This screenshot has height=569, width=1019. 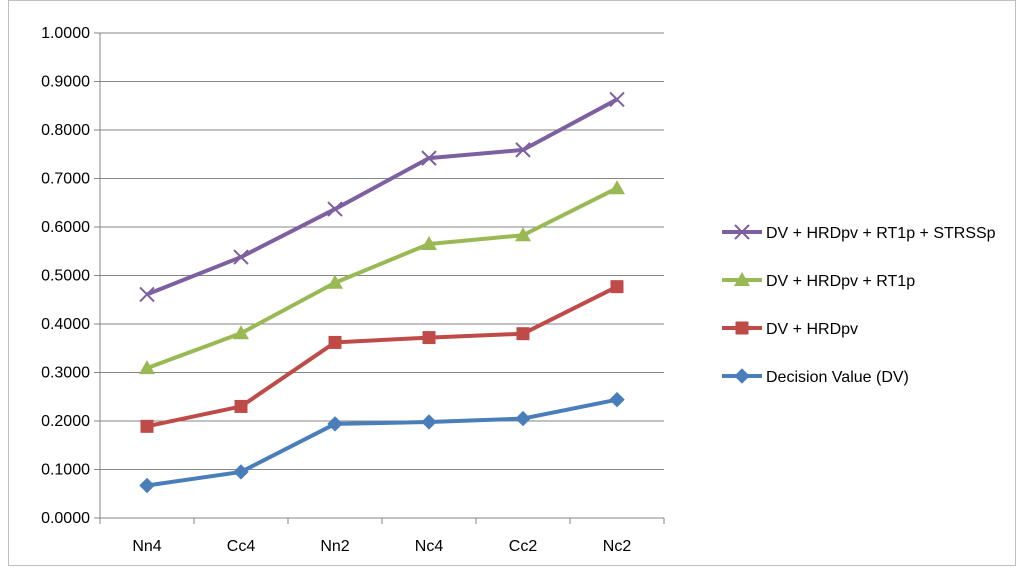 I want to click on legend-label: DV + HRDpv + RT1p, so click(x=840, y=281).